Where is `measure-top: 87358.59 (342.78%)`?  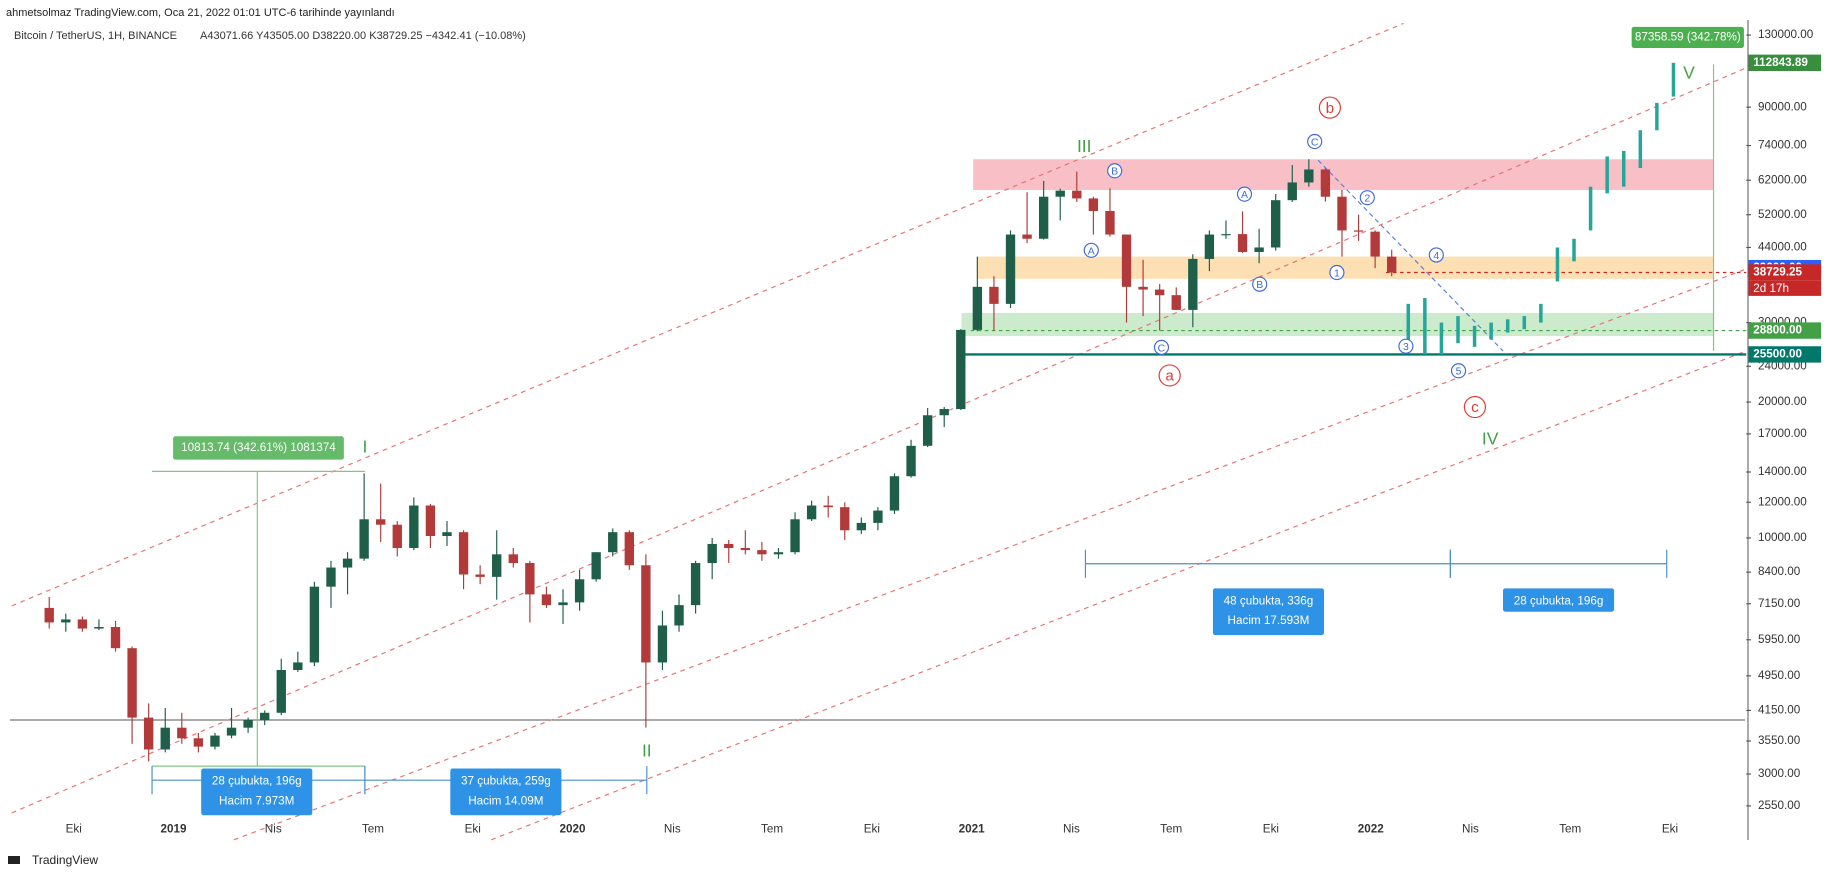
measure-top: 87358.59 (342.78%) is located at coordinates (1688, 37).